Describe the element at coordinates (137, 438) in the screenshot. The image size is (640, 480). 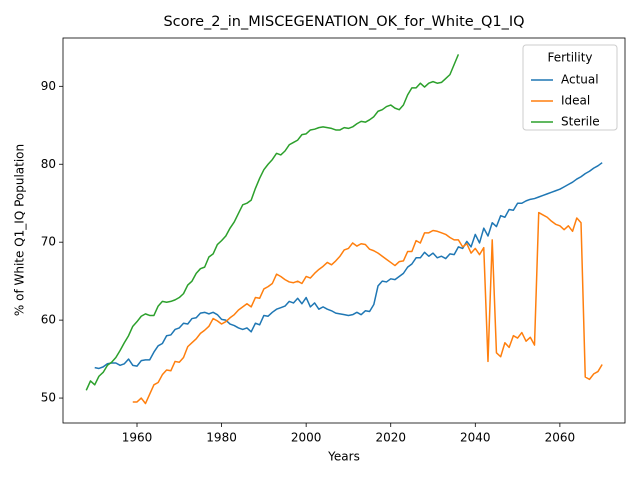
I see `x-tick-label: 1960` at that location.